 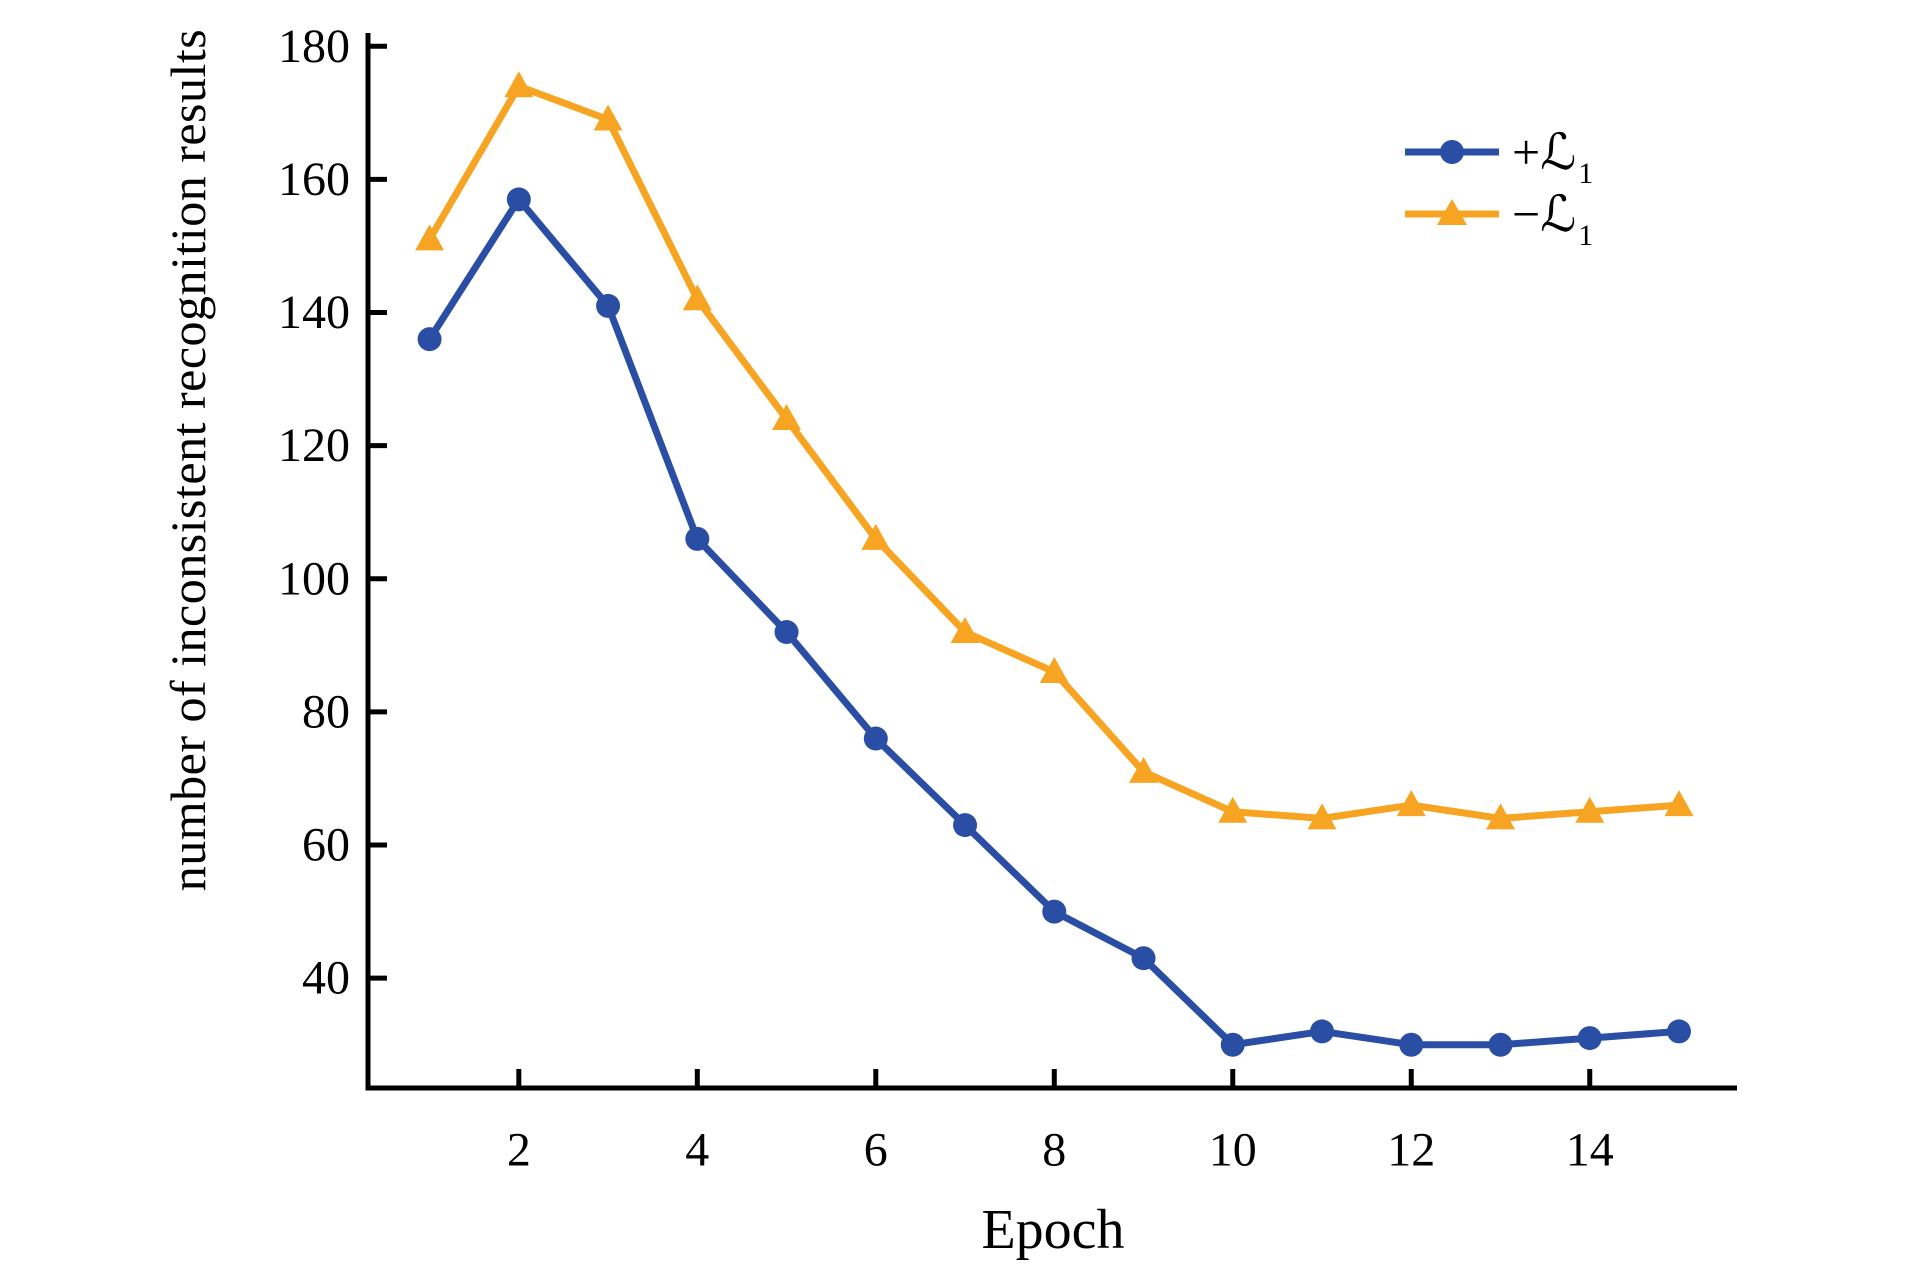 What do you see at coordinates (326, 711) in the screenshot?
I see `y-tick-label: 80` at bounding box center [326, 711].